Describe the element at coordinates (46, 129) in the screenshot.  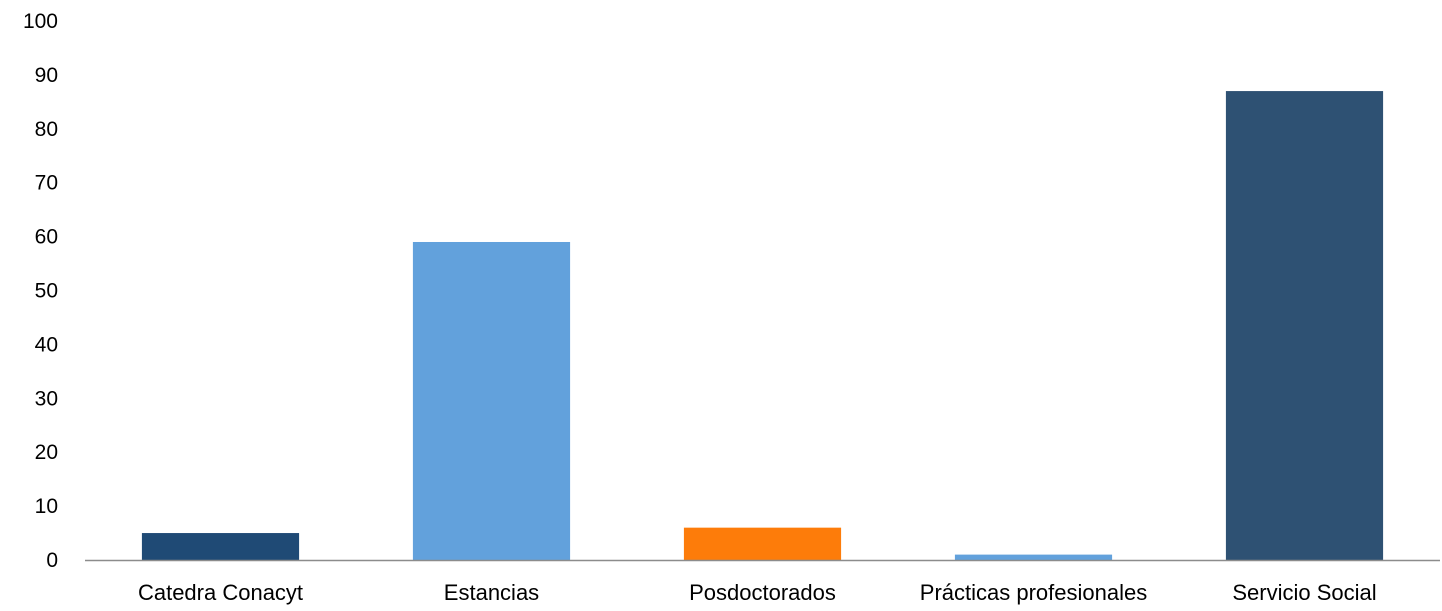
I see `y-tick-label: 80` at that location.